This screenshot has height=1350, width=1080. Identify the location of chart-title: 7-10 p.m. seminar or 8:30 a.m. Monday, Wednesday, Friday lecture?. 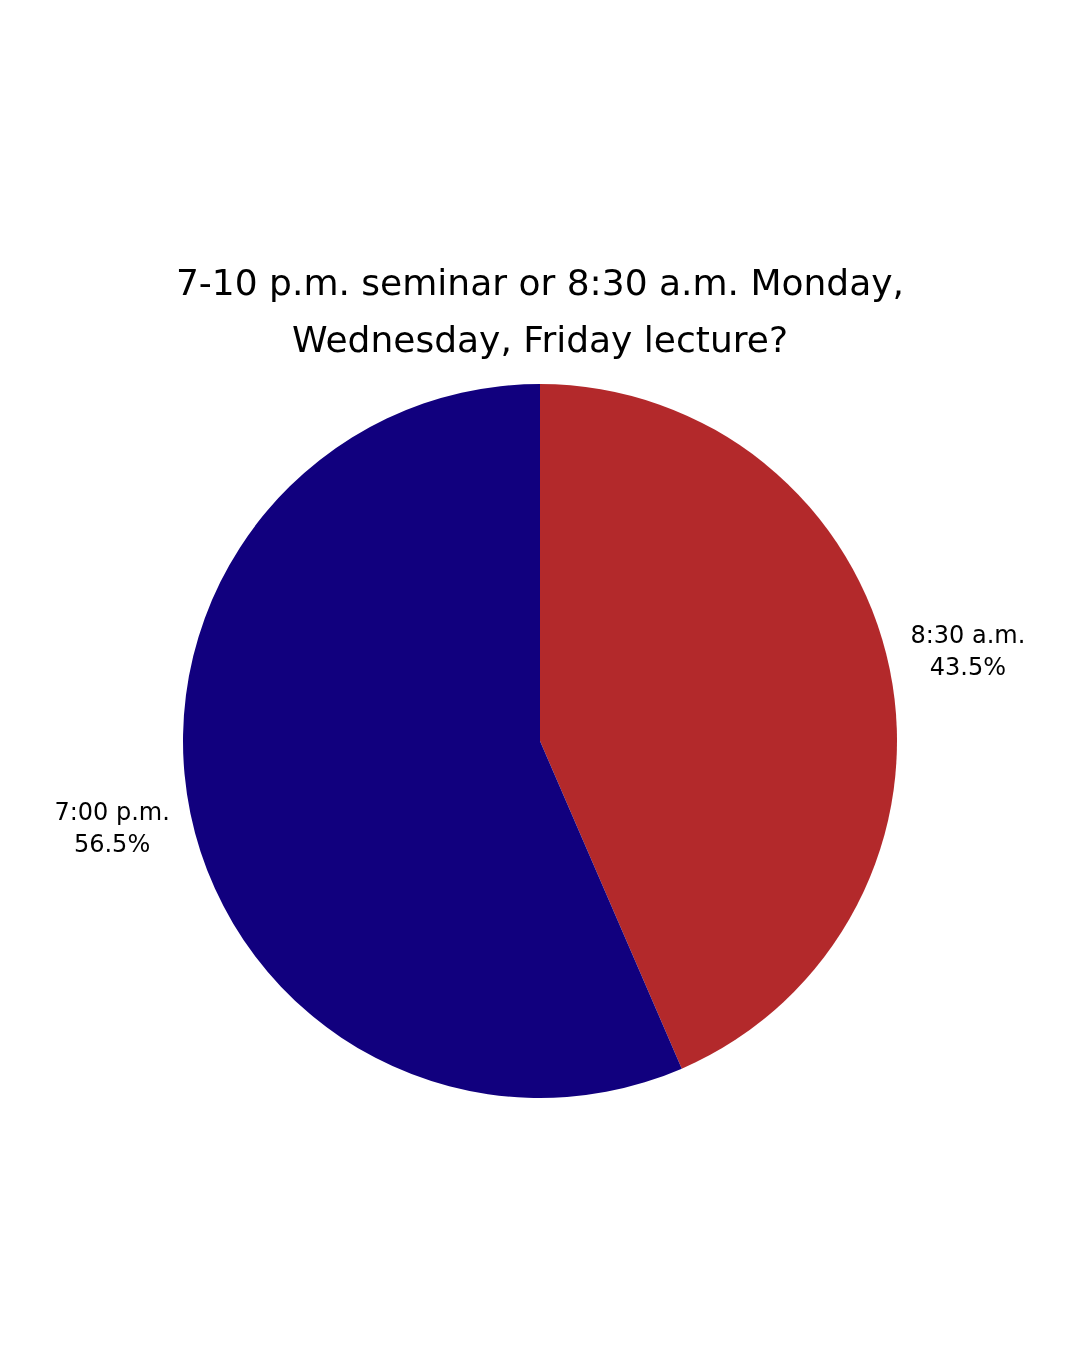
(540, 311).